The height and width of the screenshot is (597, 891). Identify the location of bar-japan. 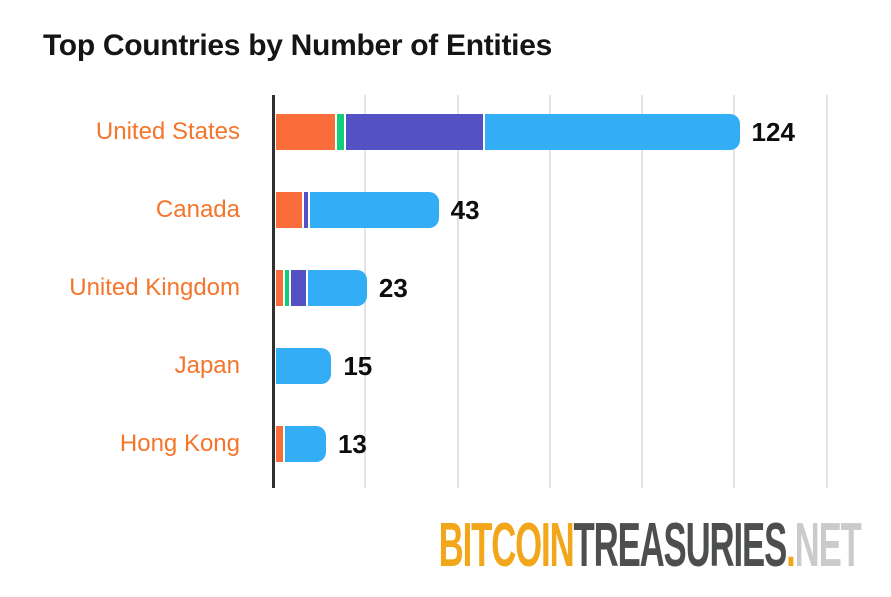
(304, 366).